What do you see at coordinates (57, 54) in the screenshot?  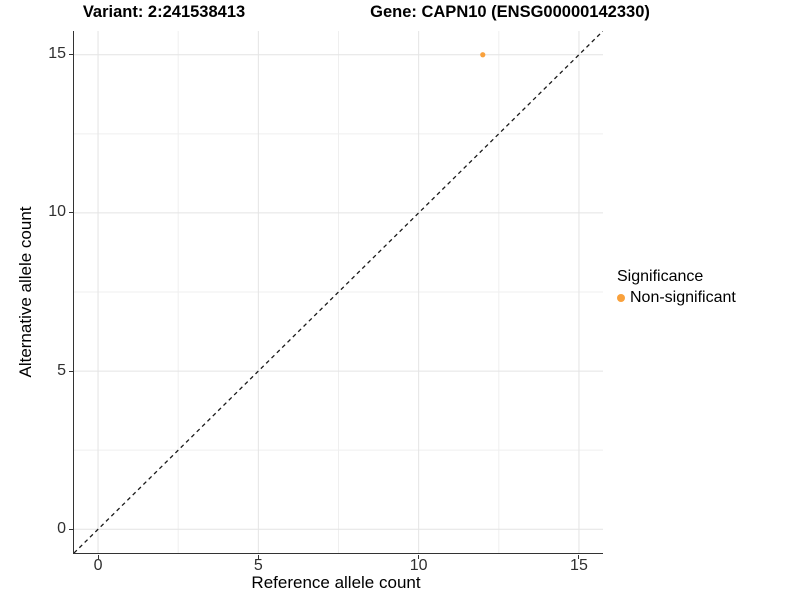 I see `y-axis-tick-label: 15` at bounding box center [57, 54].